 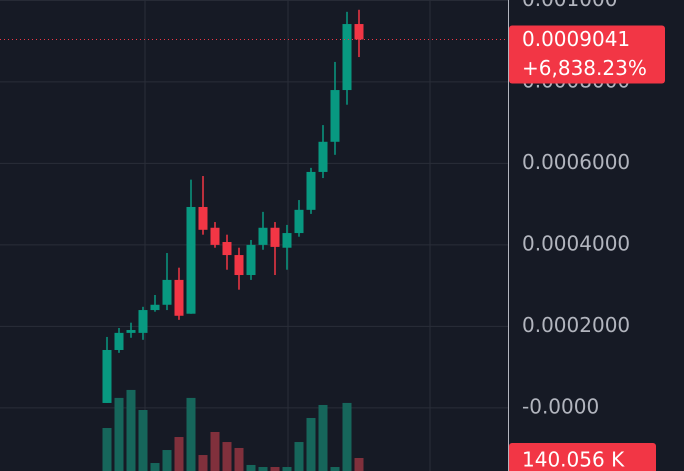 I want to click on last-price-label: 0.0009041, so click(x=576, y=39).